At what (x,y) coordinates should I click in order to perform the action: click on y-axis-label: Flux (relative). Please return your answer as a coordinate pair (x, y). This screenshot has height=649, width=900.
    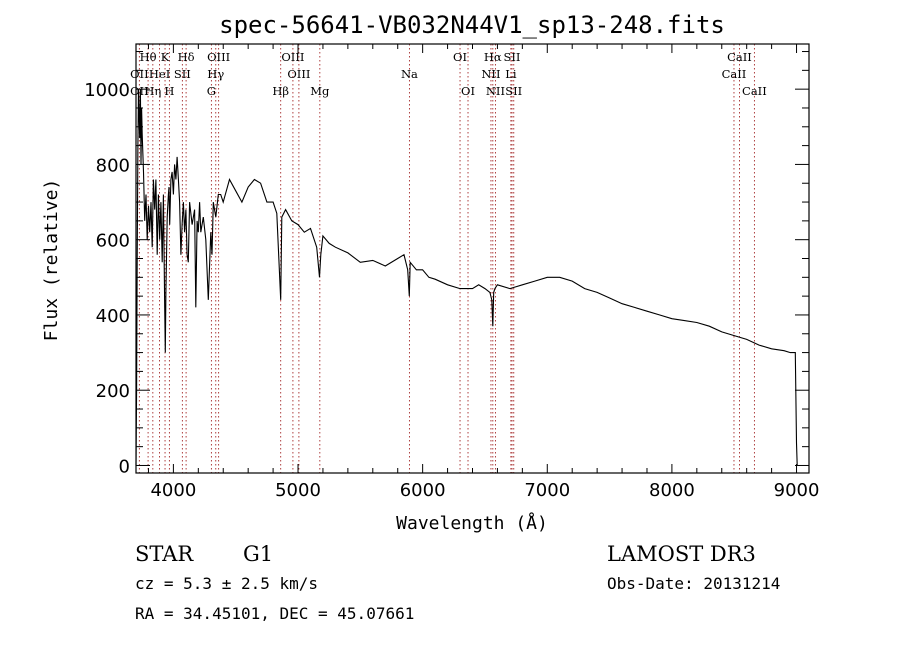
    Looking at the image, I should click on (51, 260).